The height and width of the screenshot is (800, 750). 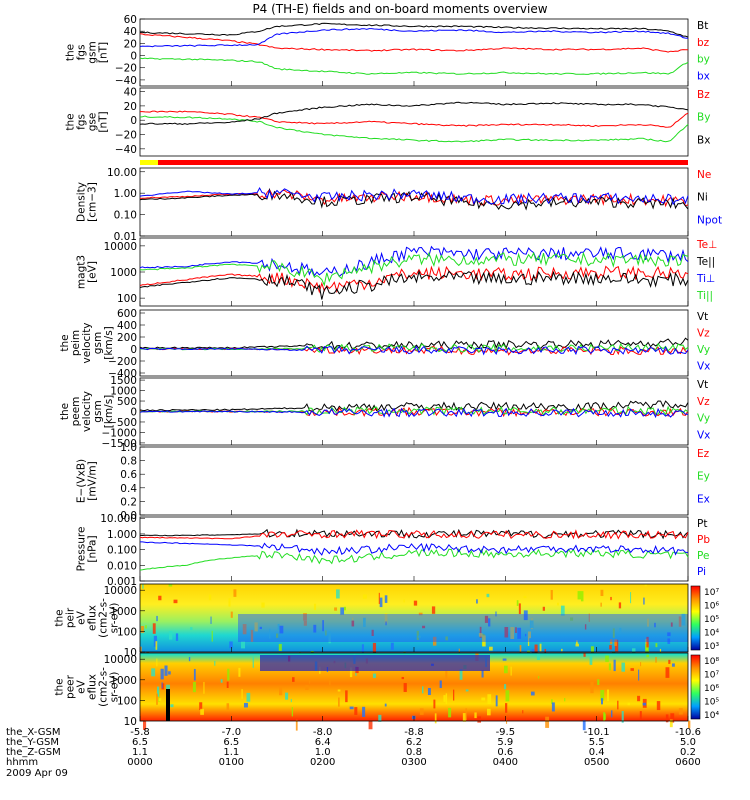 I want to click on y-tick-label: 0.4, so click(x=128, y=489).